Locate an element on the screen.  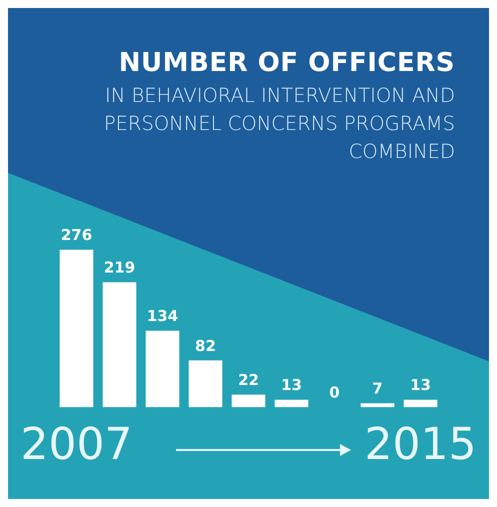
x-tick-label: 2015 is located at coordinates (420, 444).